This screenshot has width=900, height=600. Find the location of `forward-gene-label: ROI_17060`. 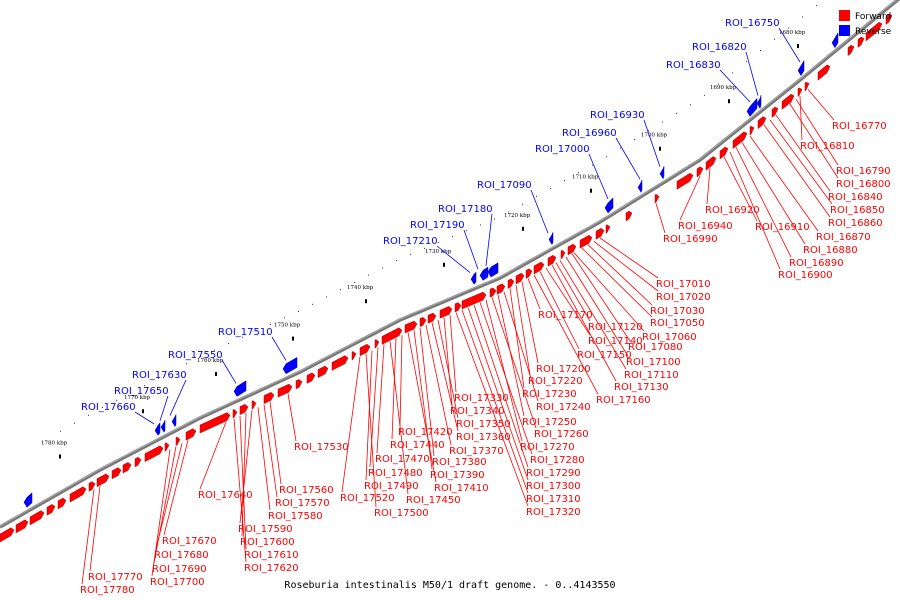

forward-gene-label: ROI_17060 is located at coordinates (669, 337).